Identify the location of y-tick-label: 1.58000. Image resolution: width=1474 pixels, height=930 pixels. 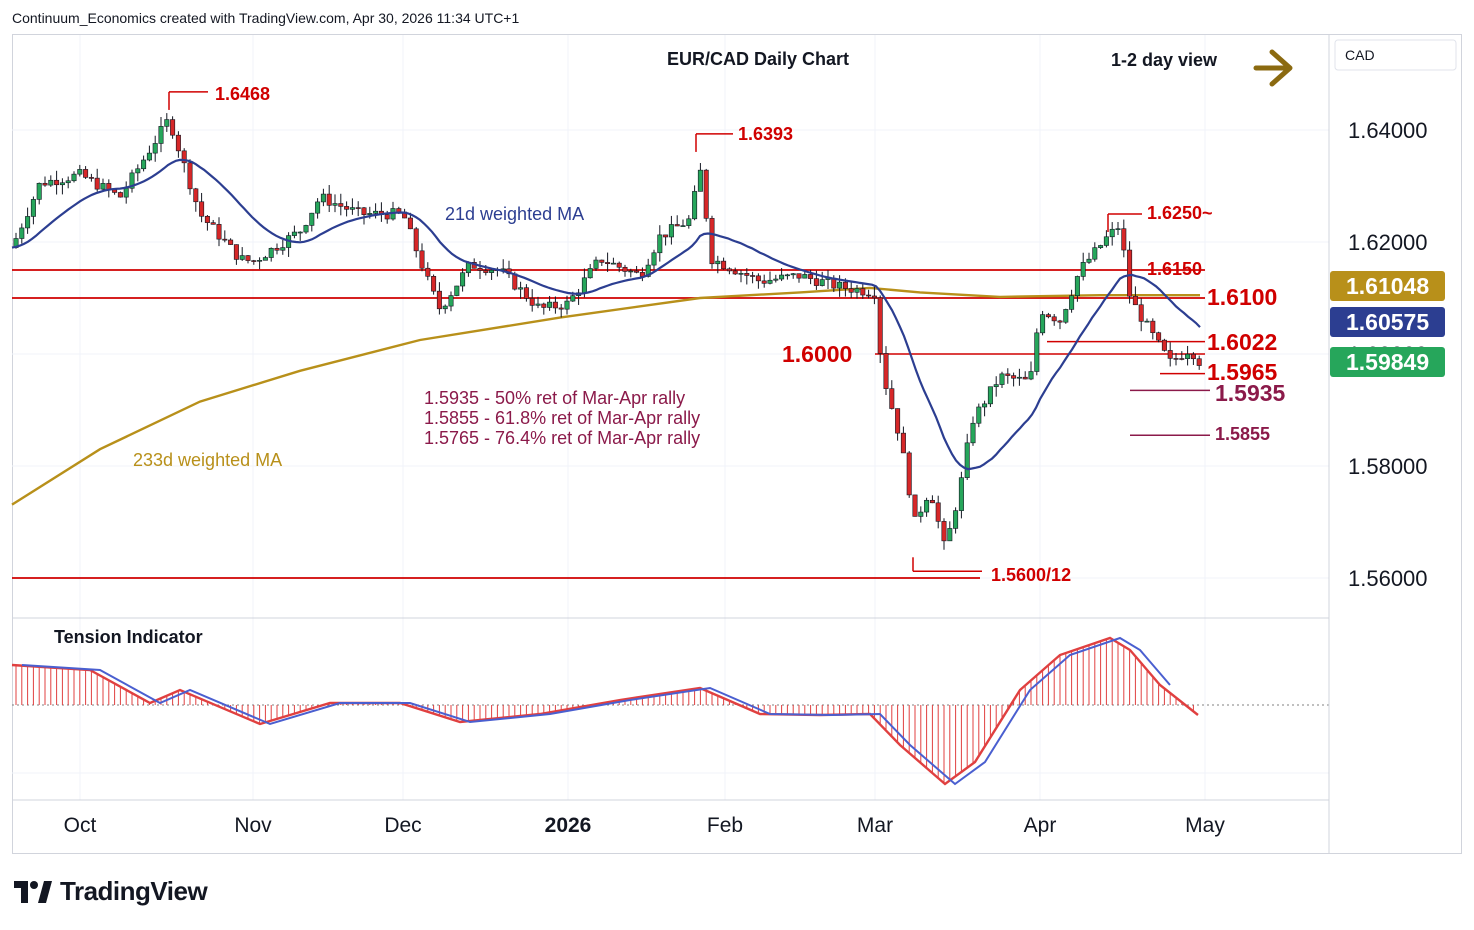
(1388, 466).